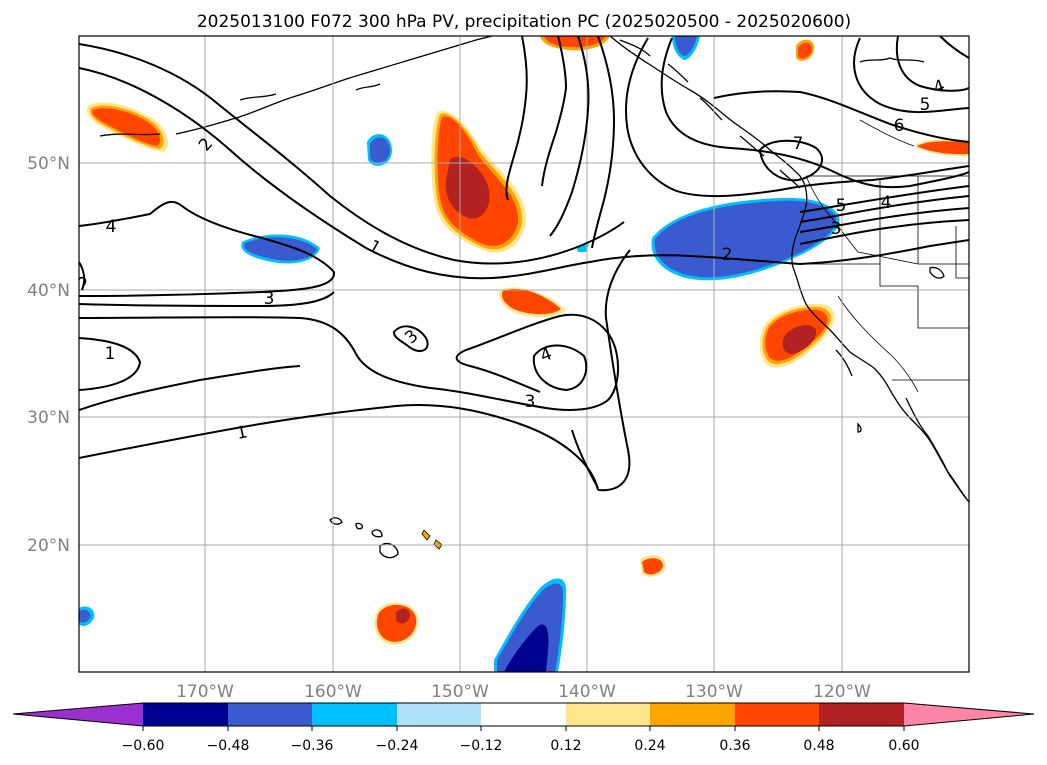 This screenshot has width=1047, height=765. What do you see at coordinates (565, 746) in the screenshot?
I see `colorbar-tick-label: 0.12` at bounding box center [565, 746].